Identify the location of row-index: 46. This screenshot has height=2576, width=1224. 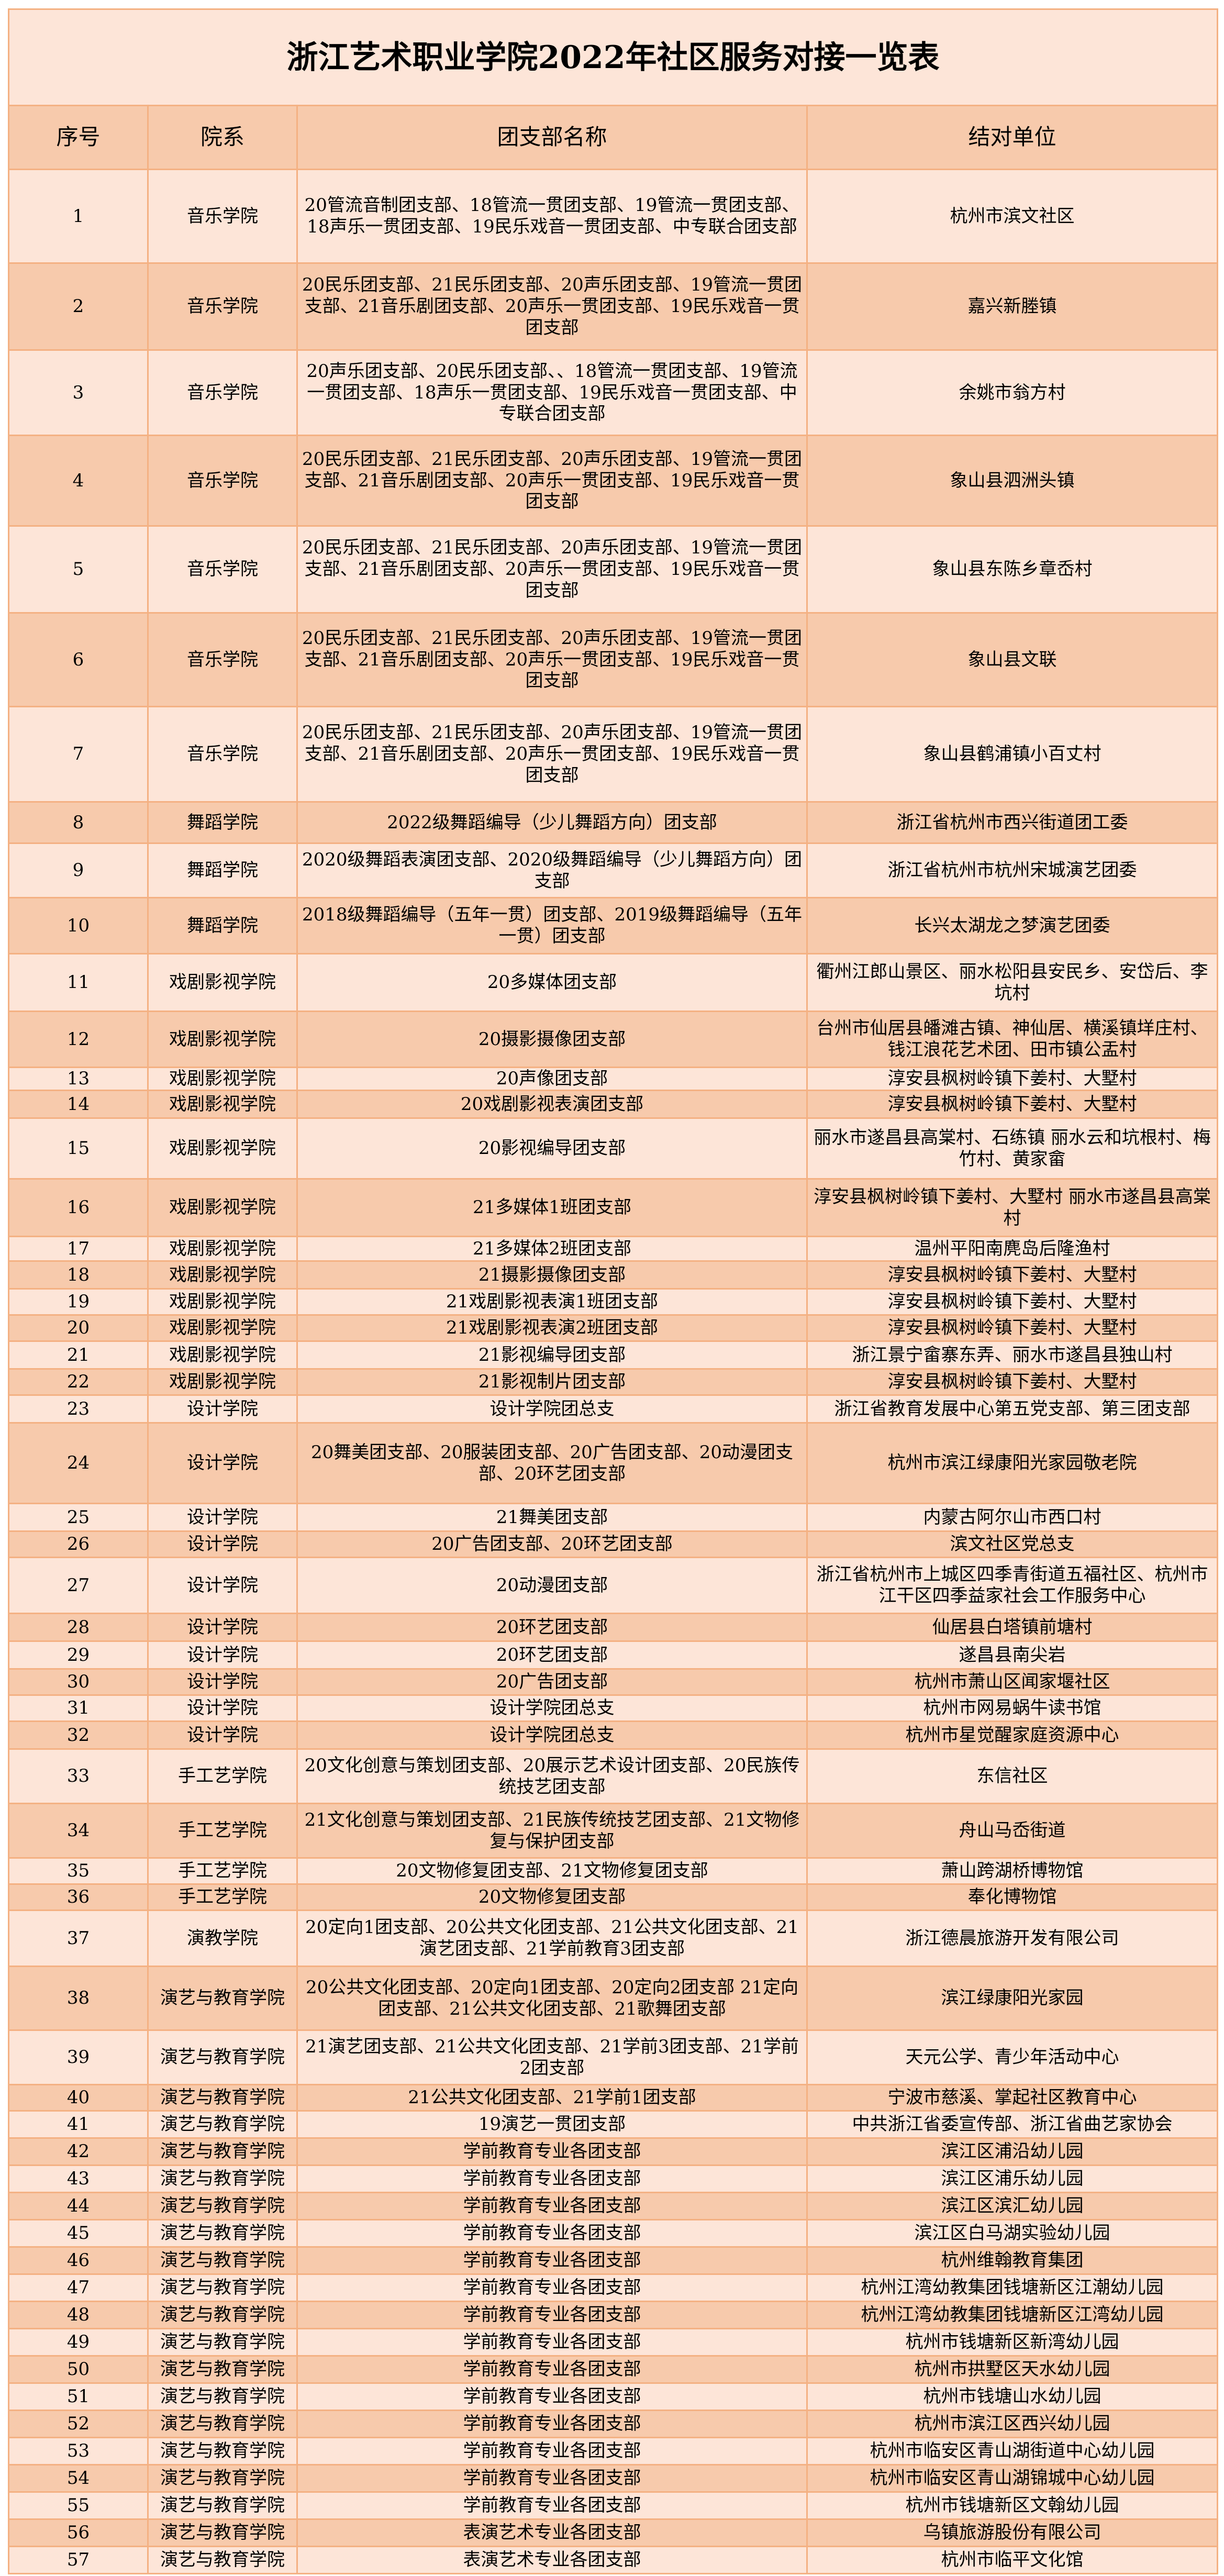
(78, 2260).